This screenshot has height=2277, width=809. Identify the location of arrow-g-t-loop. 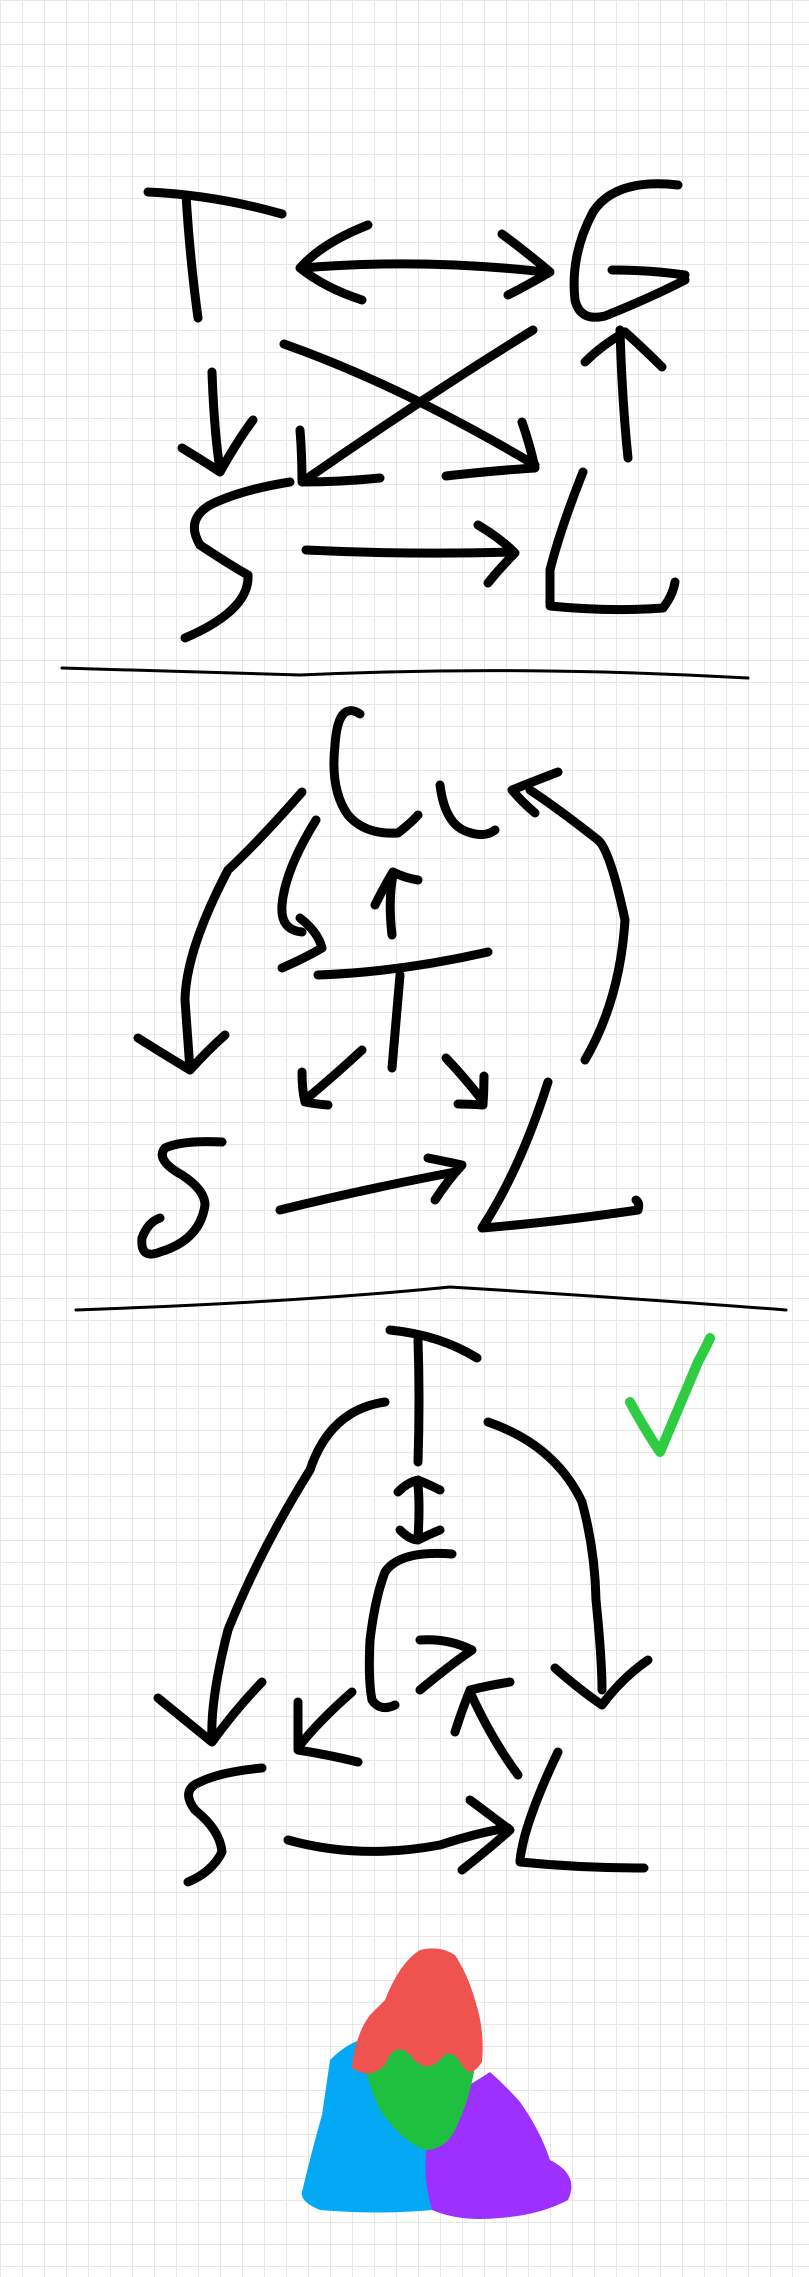
(302, 894).